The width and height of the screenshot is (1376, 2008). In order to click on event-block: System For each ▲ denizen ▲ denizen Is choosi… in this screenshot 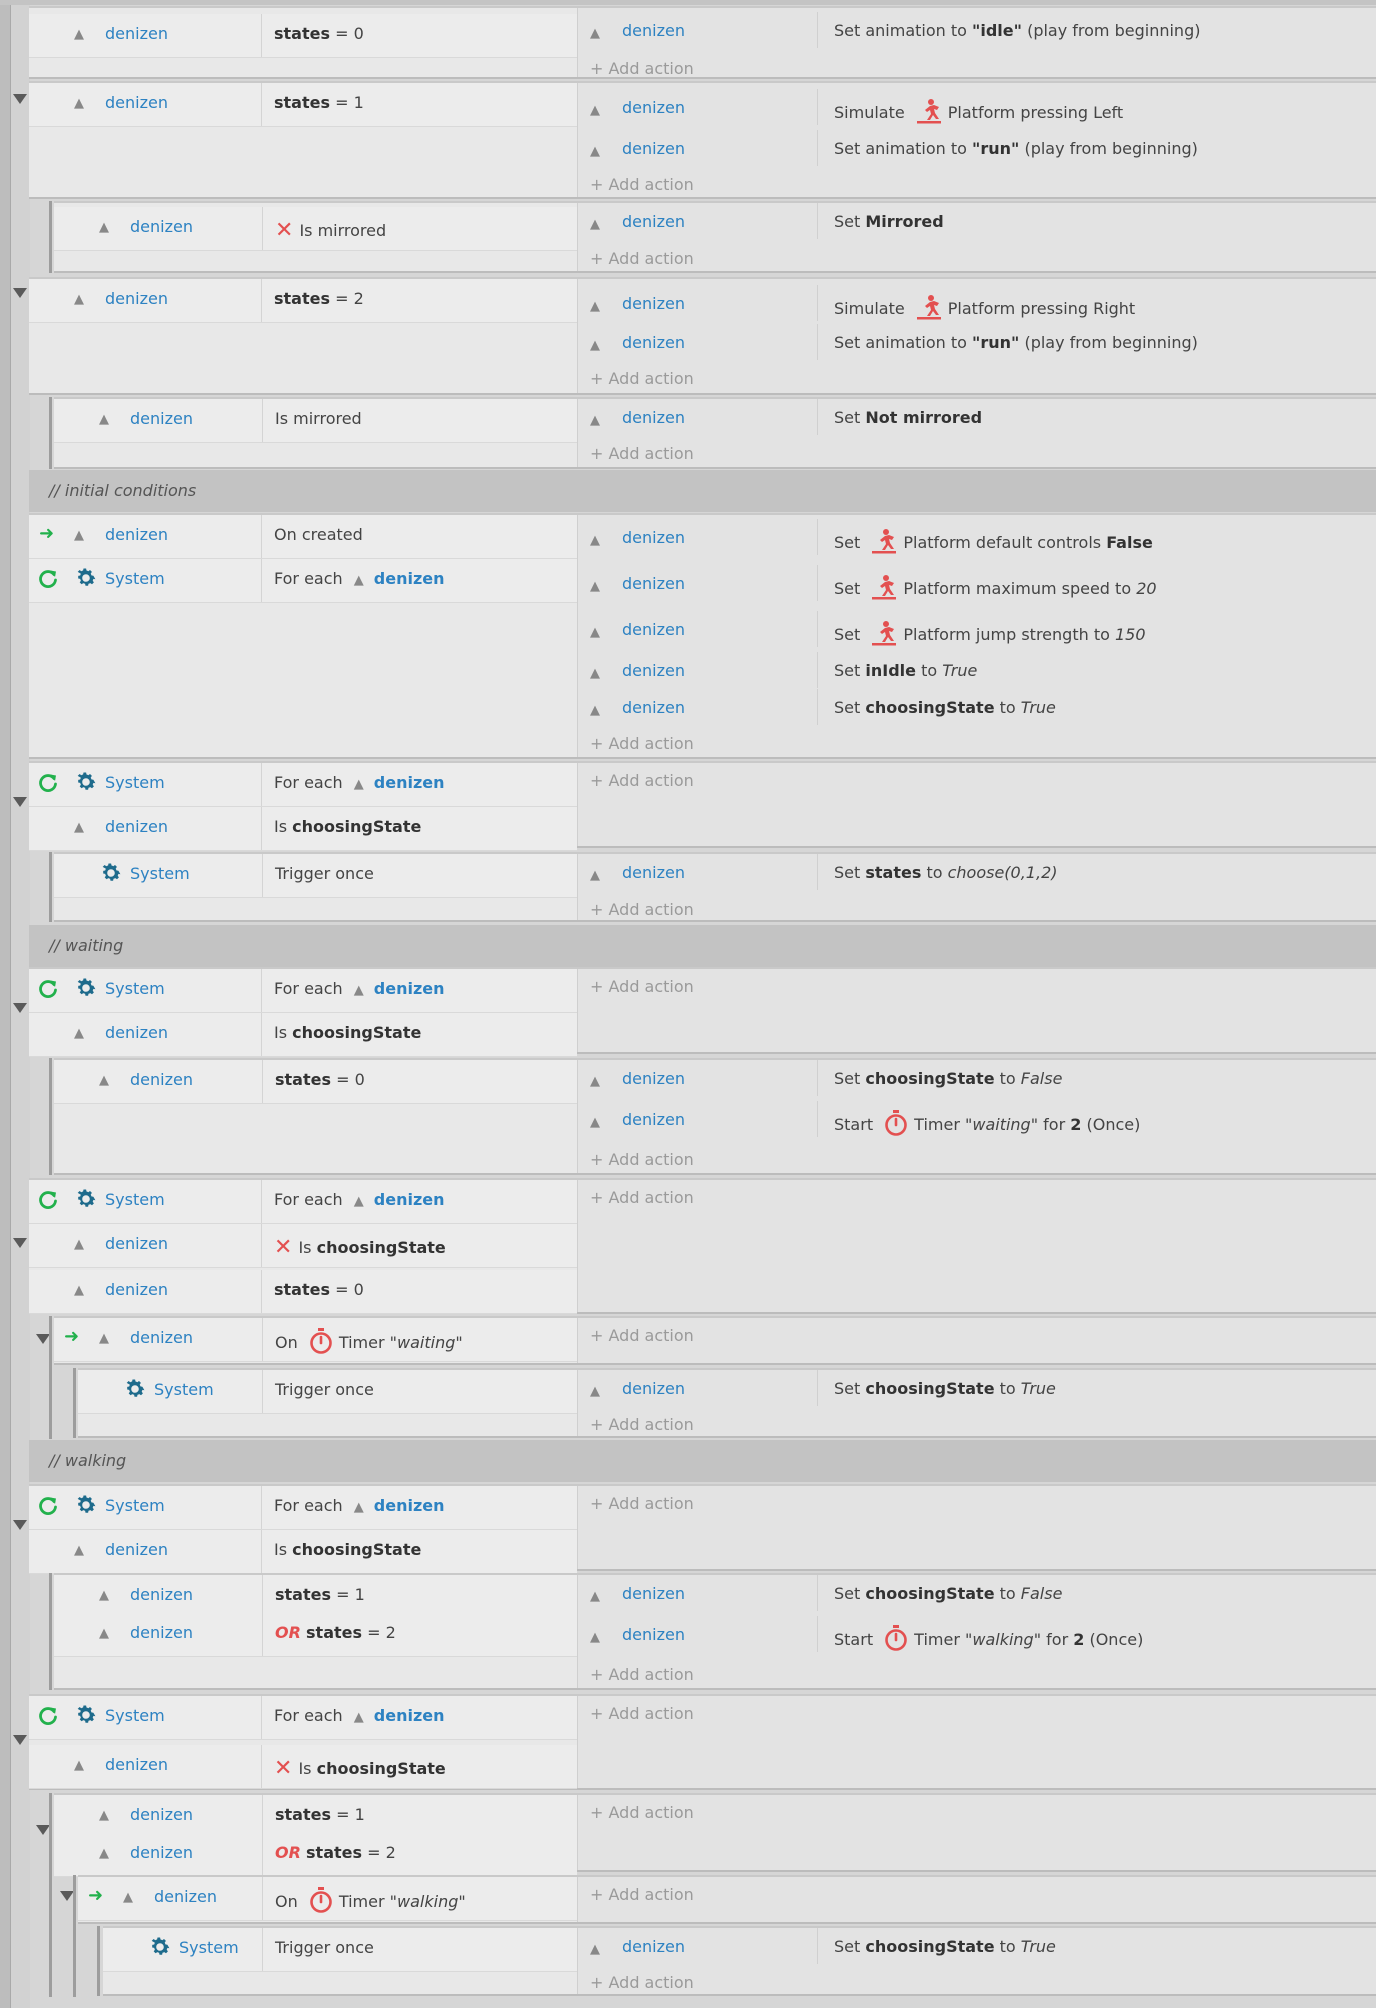, I will do `click(702, 1012)`.